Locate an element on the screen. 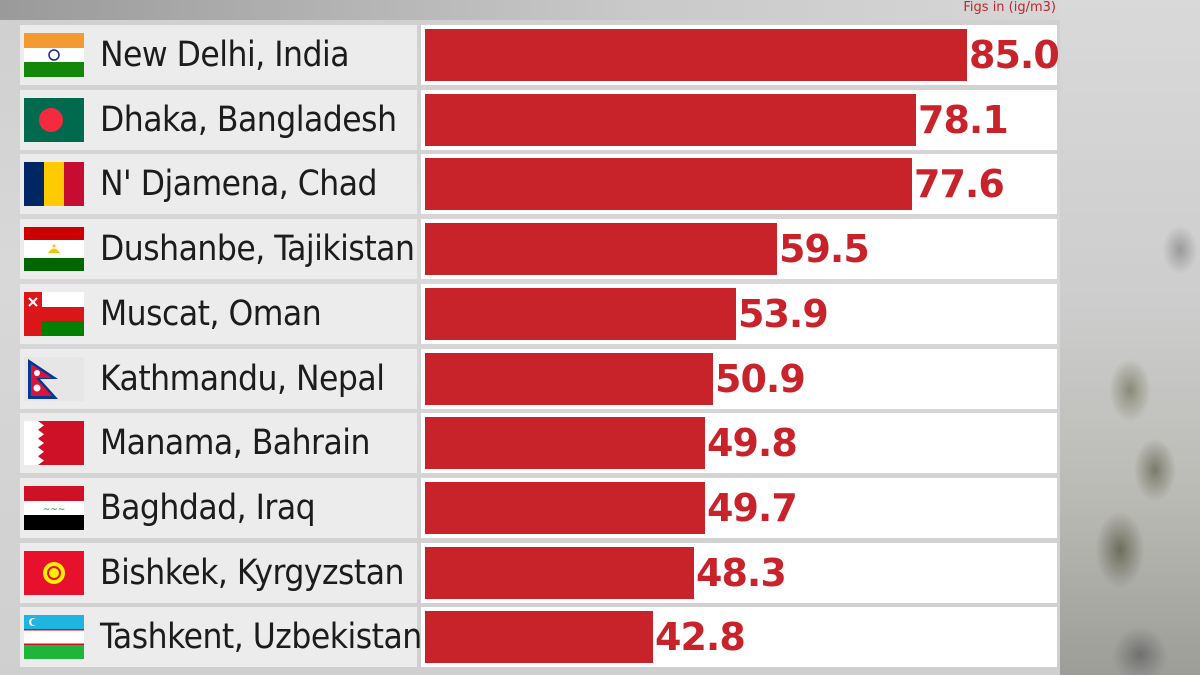 Image resolution: width=1200 pixels, height=675 pixels. bar-track: 42.8 is located at coordinates (739, 637).